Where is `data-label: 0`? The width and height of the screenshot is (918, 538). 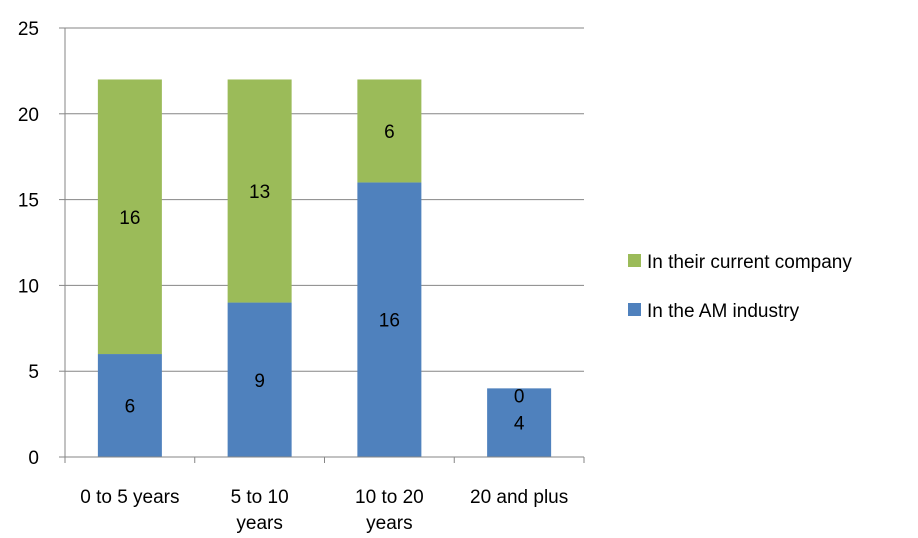 data-label: 0 is located at coordinates (519, 396).